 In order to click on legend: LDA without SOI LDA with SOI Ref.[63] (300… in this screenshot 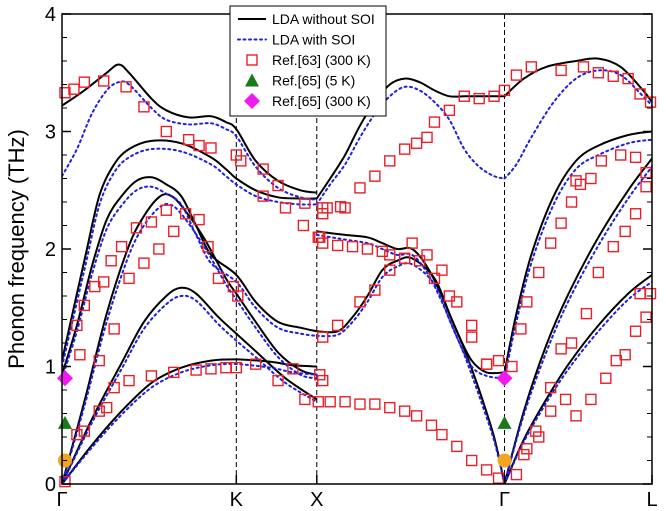, I will do `click(308, 61)`.